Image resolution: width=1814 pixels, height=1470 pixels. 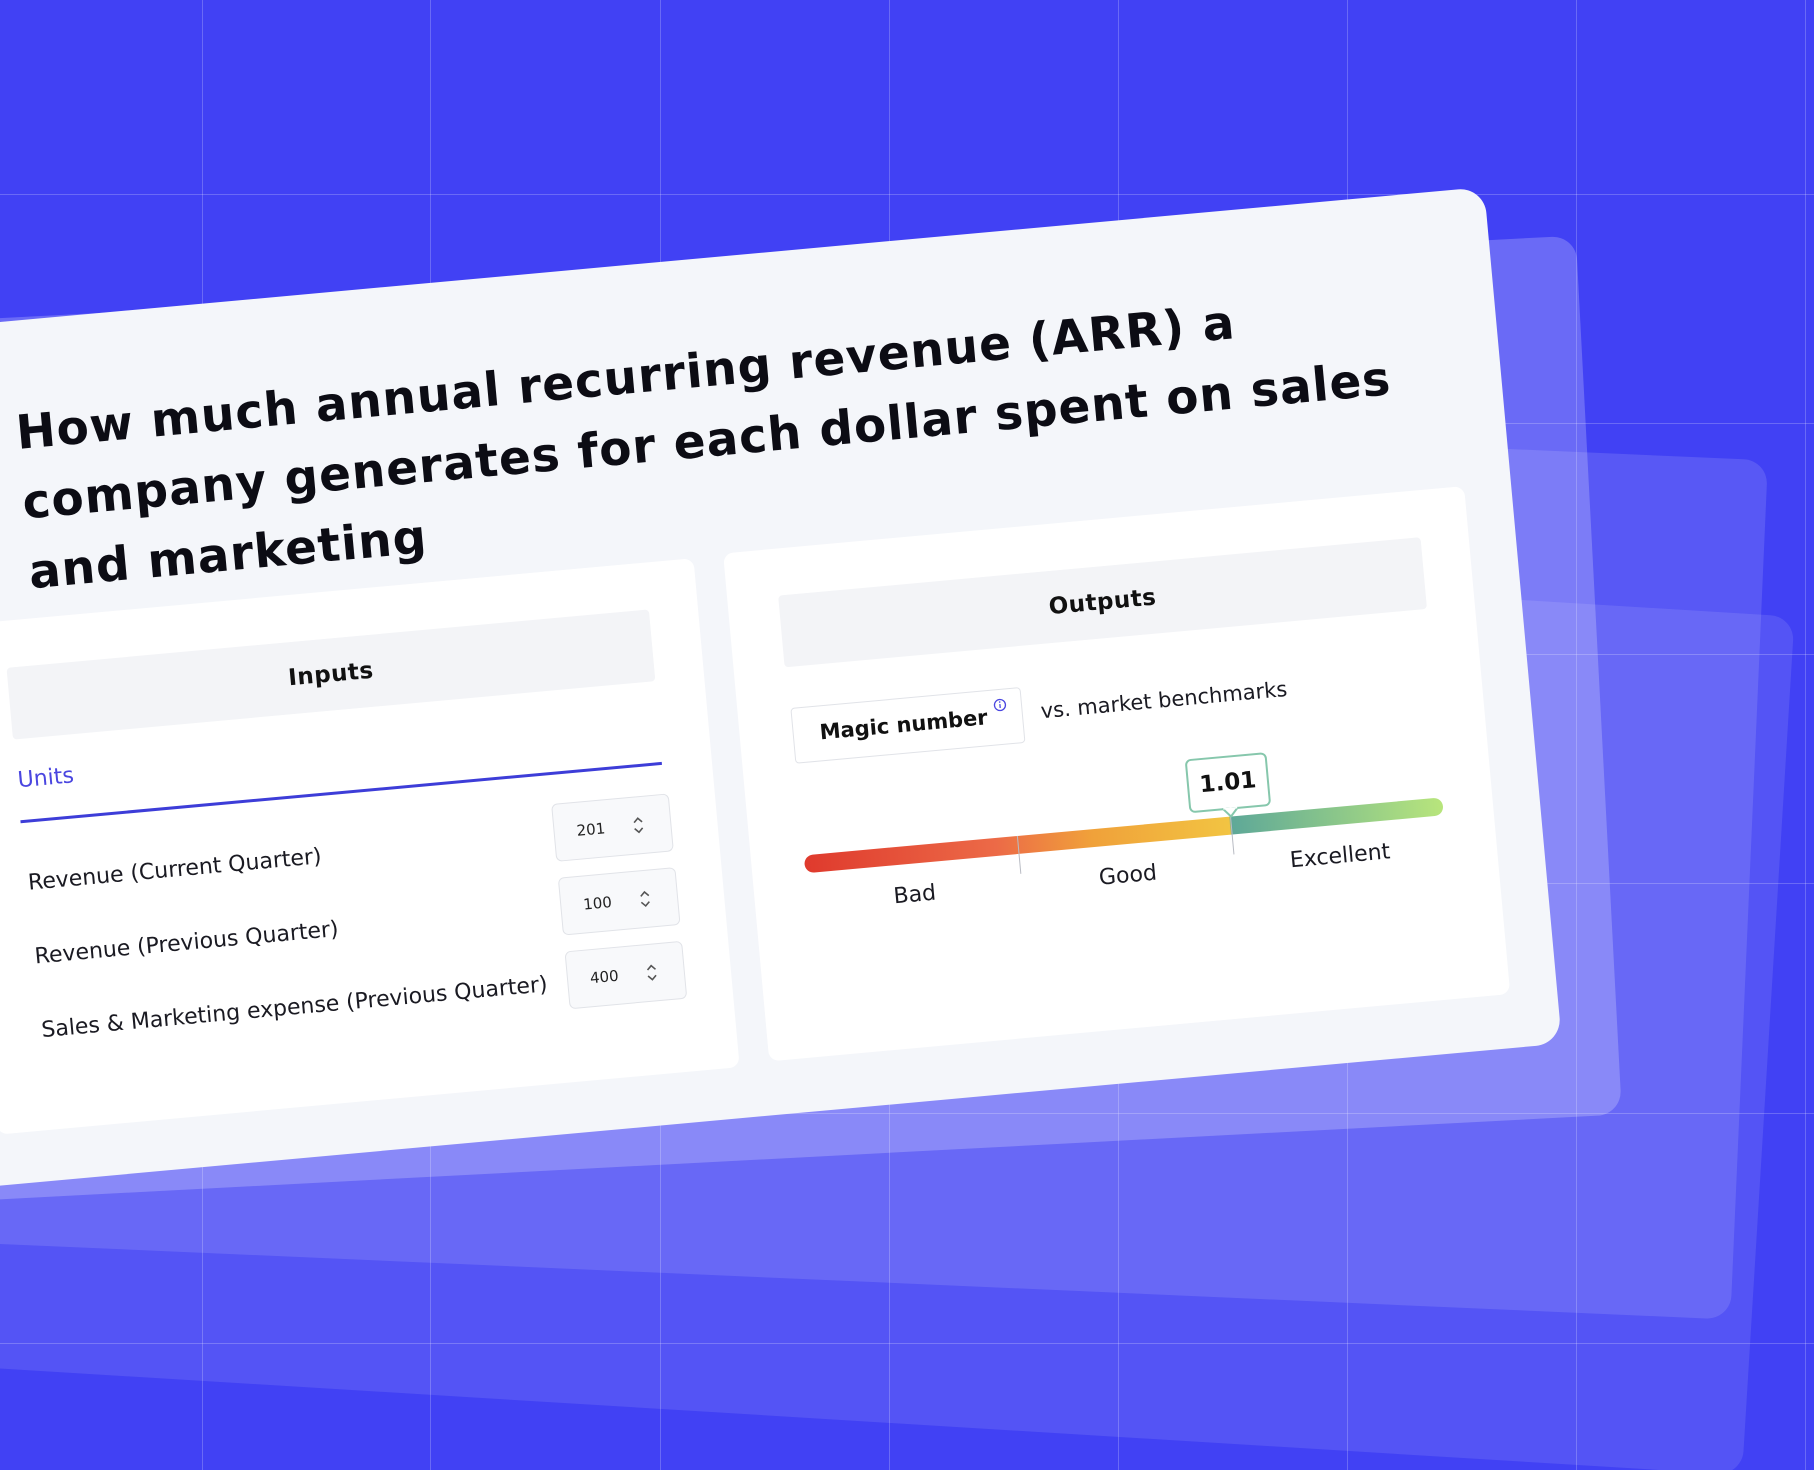 I want to click on metric-box: Magic number, so click(x=908, y=725).